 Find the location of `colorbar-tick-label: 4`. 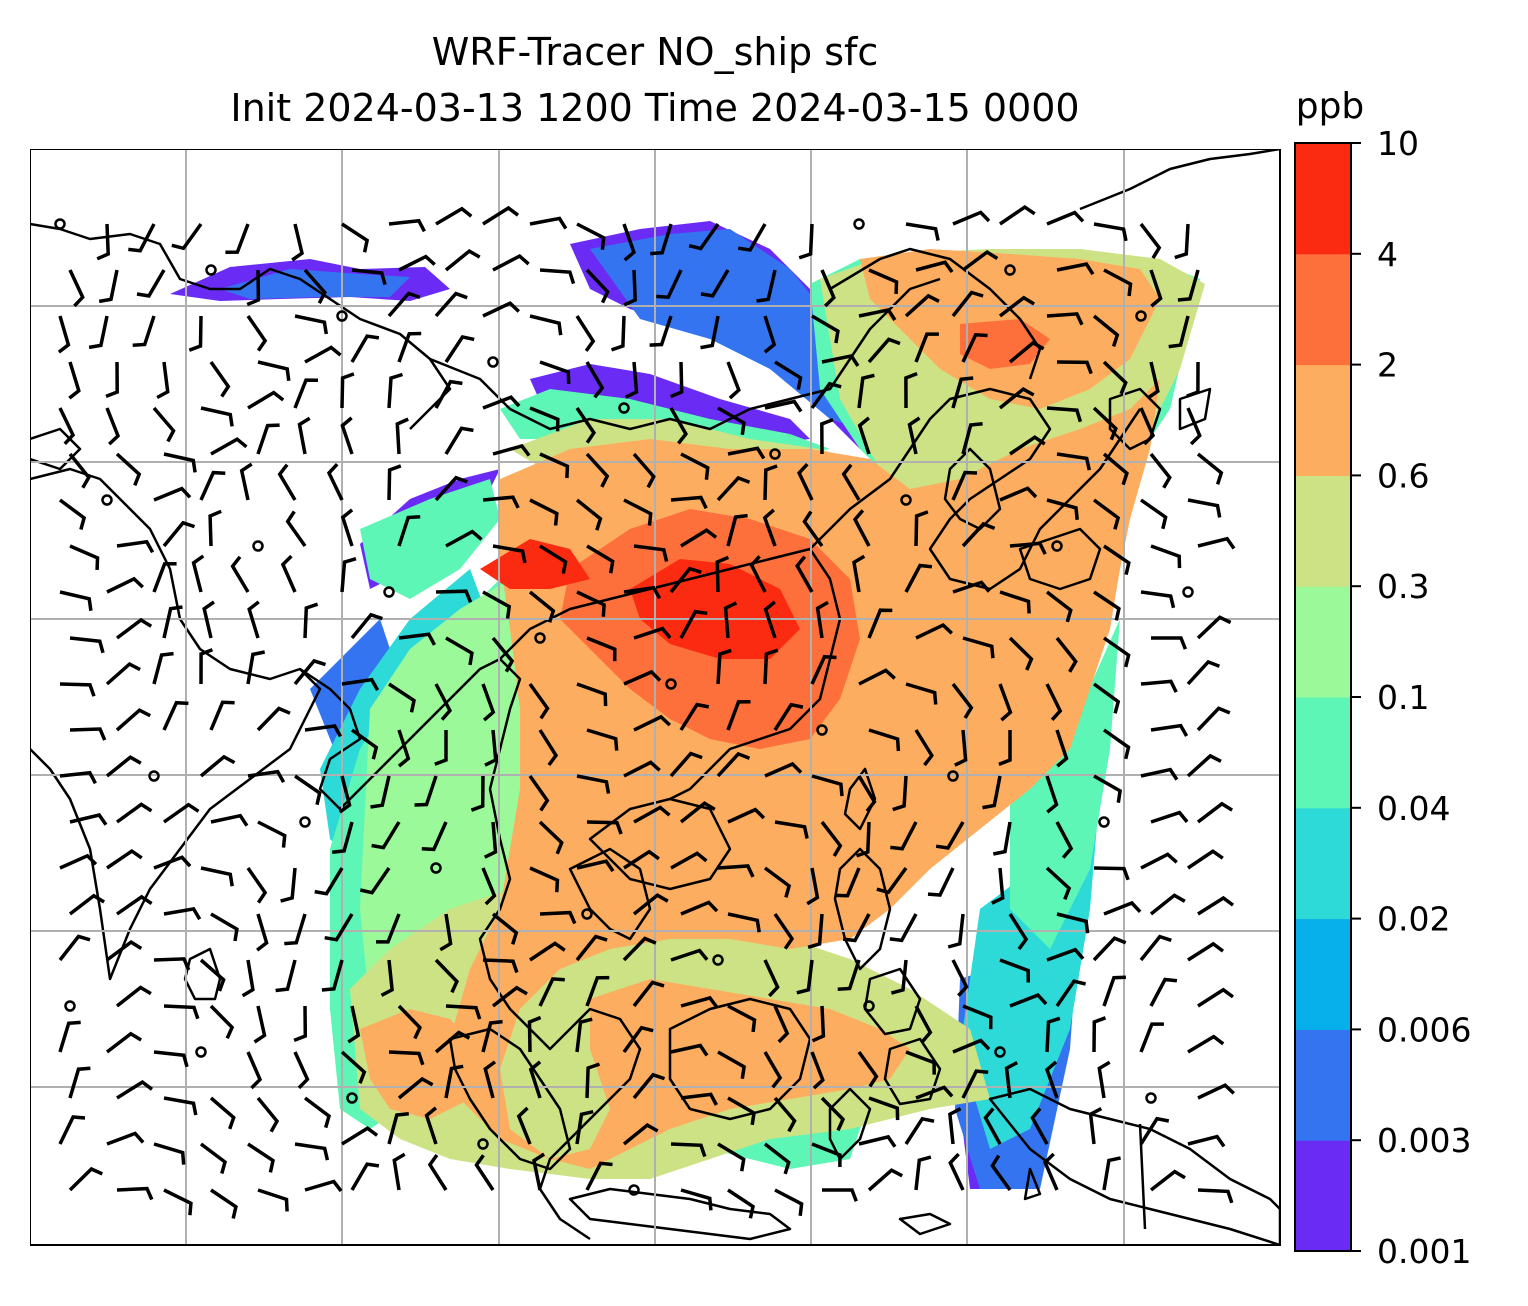

colorbar-tick-label: 4 is located at coordinates (1387, 254).